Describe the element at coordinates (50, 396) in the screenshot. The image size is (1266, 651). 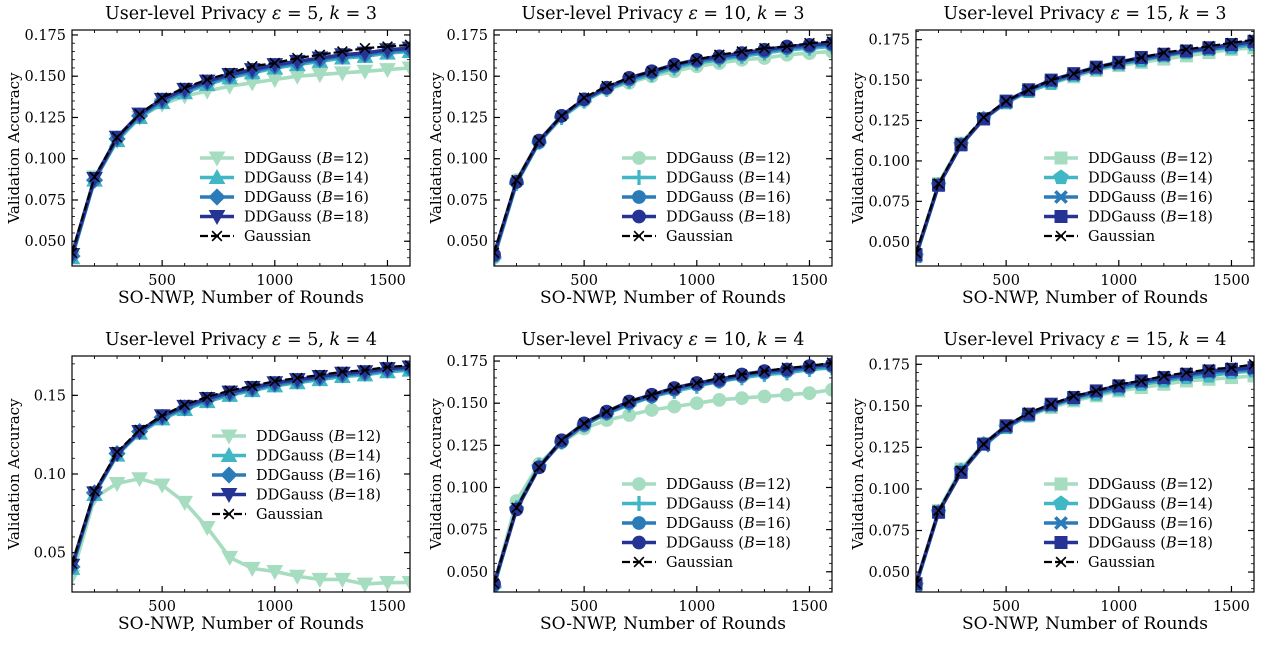
I see `y-tick-label: 0.15` at that location.